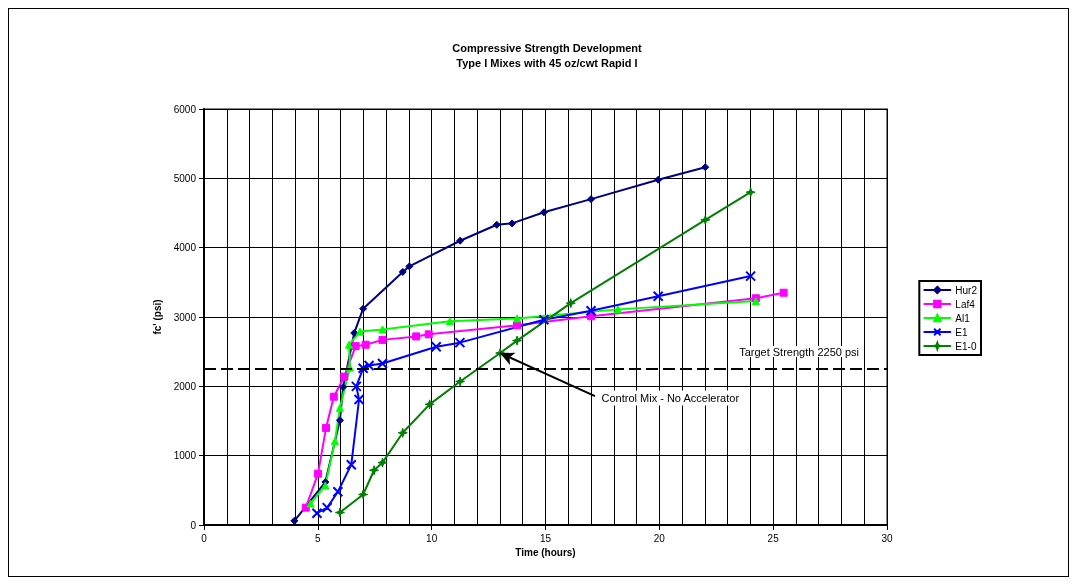  Describe the element at coordinates (318, 538) in the screenshot. I see `x-tick-label: 5` at that location.